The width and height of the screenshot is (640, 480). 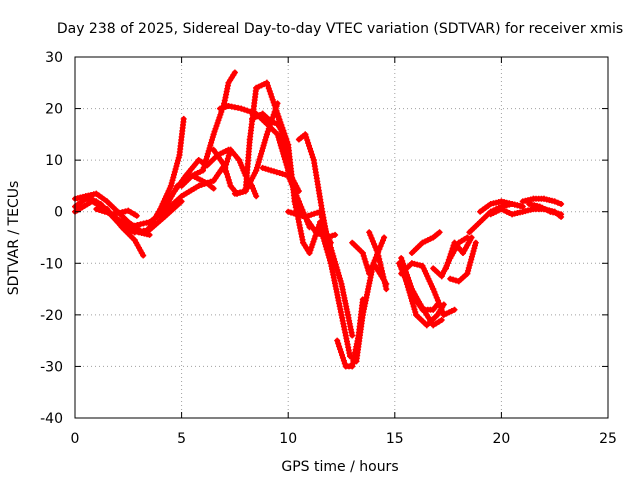 What do you see at coordinates (14, 238) in the screenshot?
I see `y-axis-label: SDTVAR / TECUs` at bounding box center [14, 238].